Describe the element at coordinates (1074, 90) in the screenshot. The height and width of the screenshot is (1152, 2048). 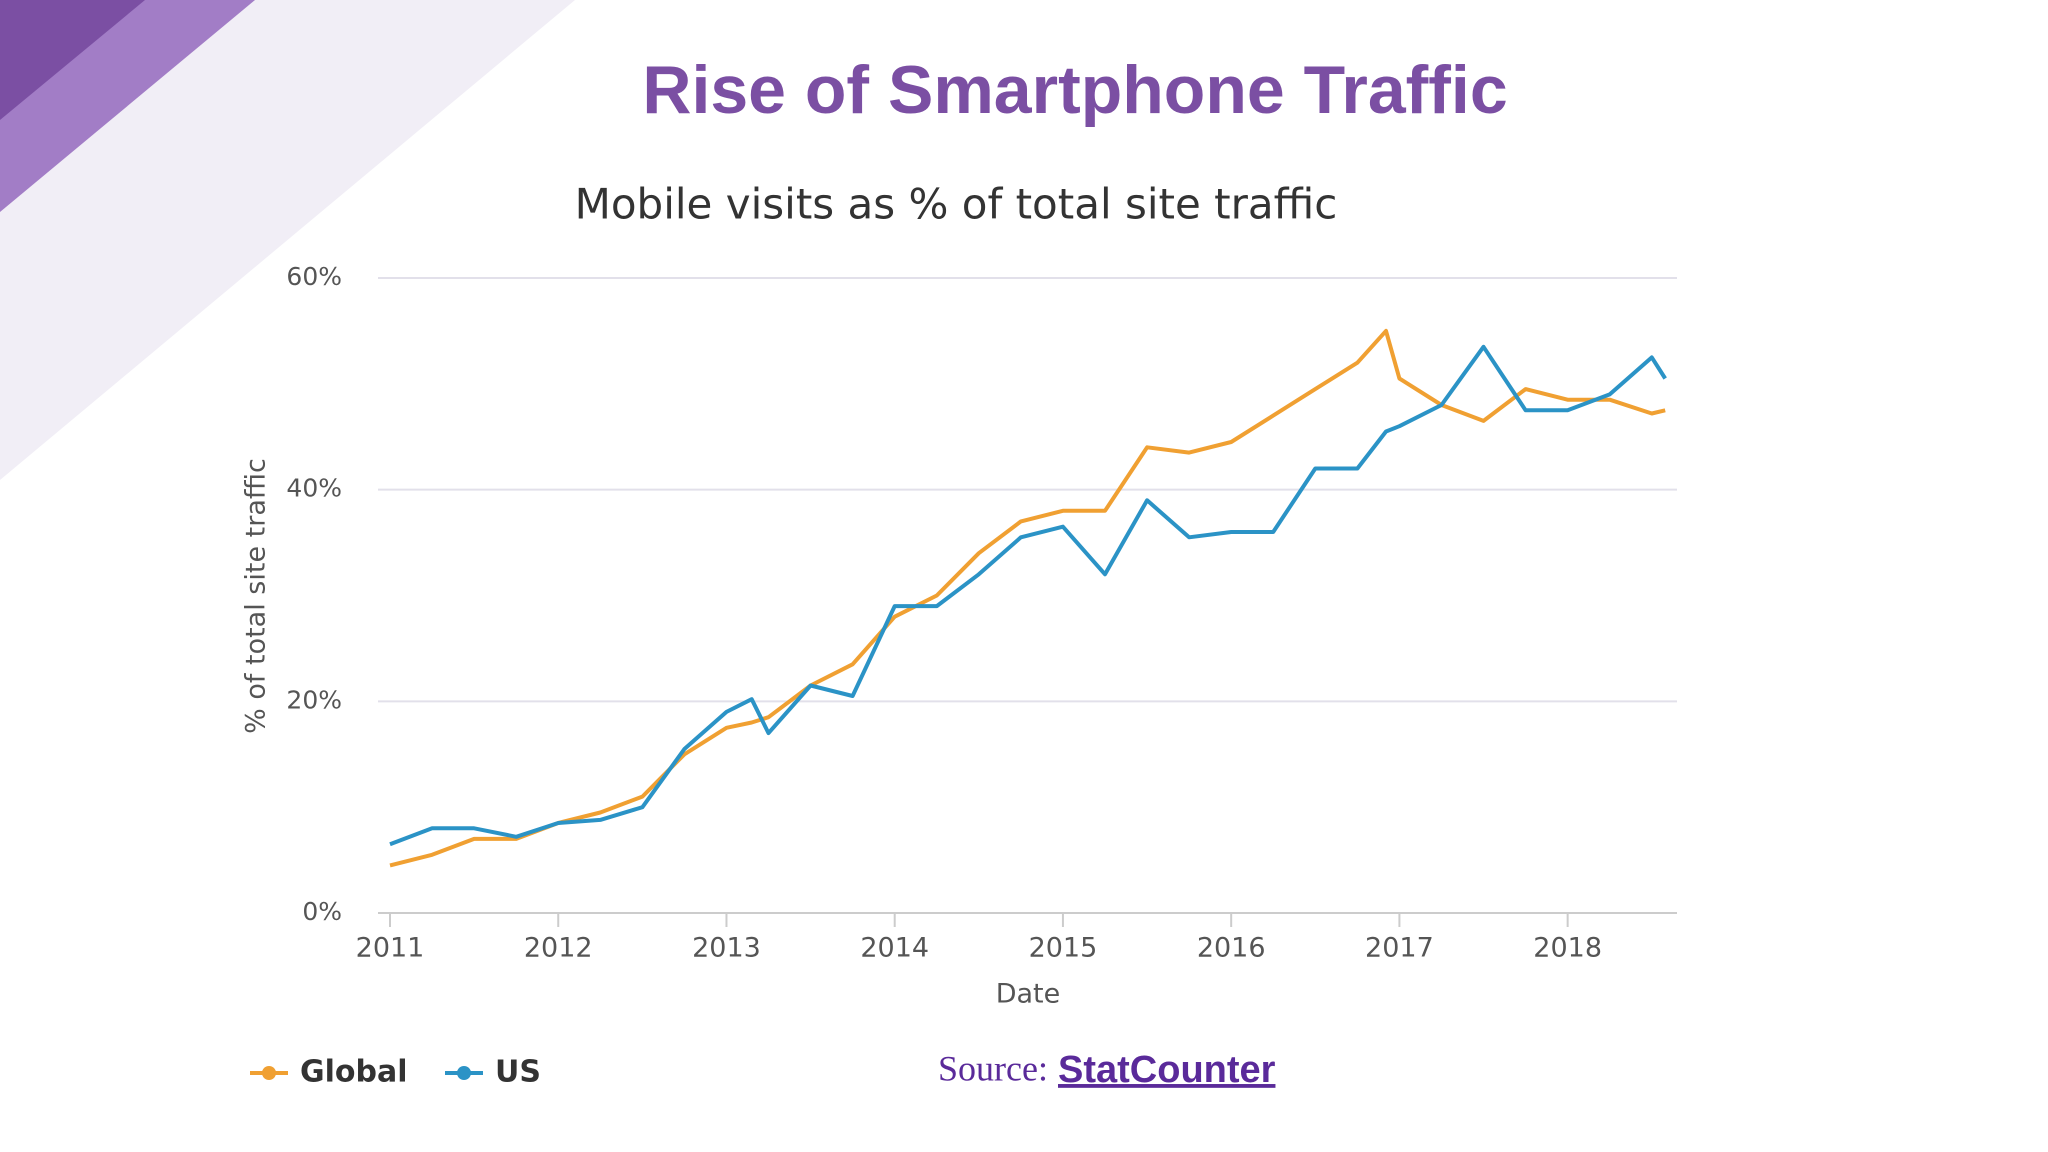
I see `slide-title: Rise of Smartphone Traffic` at that location.